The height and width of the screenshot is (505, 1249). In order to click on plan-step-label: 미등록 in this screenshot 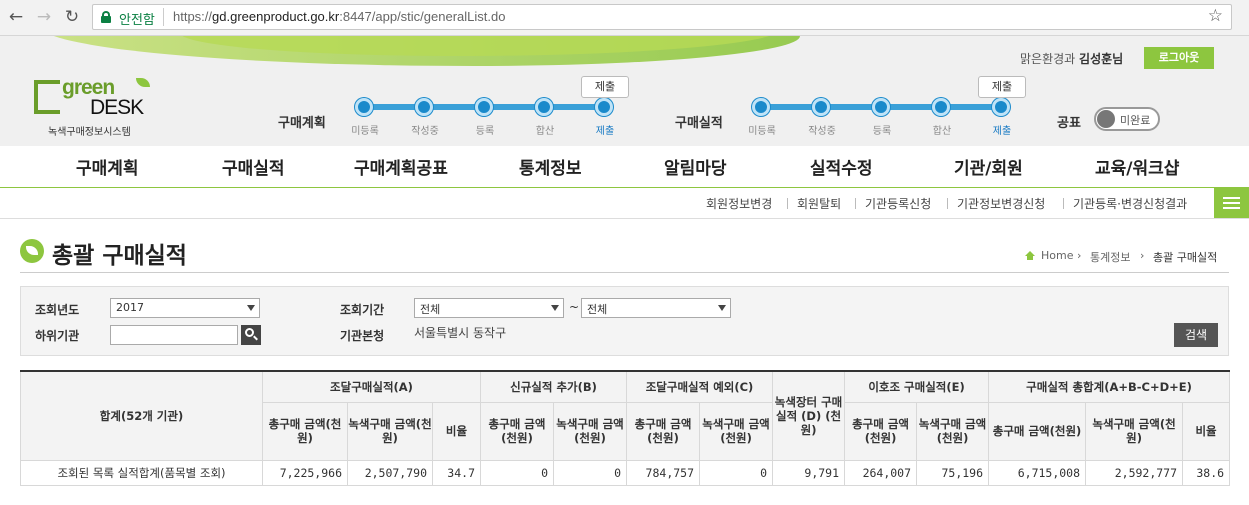, I will do `click(365, 131)`.